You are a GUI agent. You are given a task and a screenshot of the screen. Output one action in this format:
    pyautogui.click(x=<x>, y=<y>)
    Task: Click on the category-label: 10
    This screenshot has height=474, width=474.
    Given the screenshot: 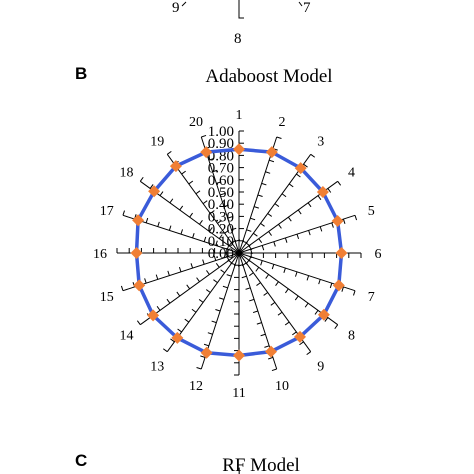 What is the action you would take?
    pyautogui.click(x=282, y=386)
    